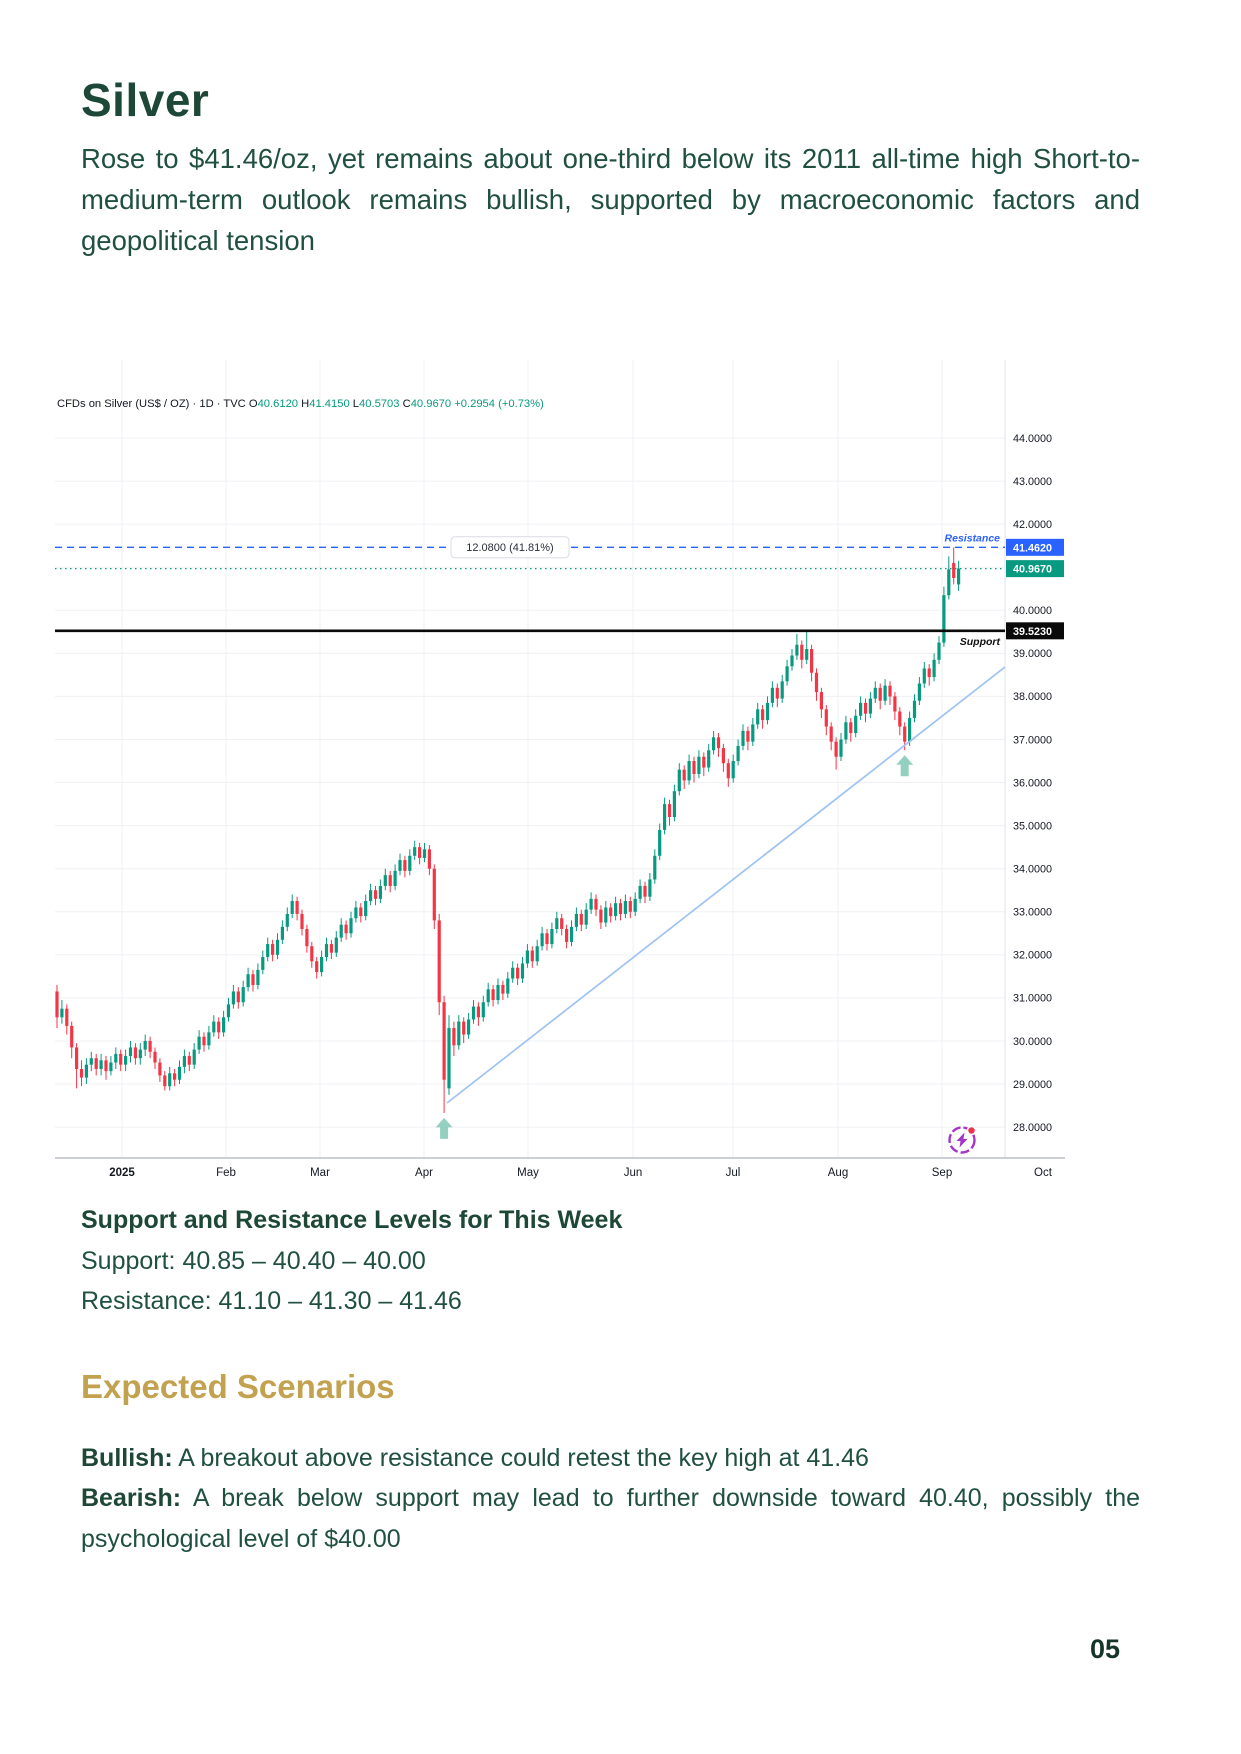 This screenshot has width=1241, height=1754. I want to click on svg-text: Mar, so click(320, 1173).